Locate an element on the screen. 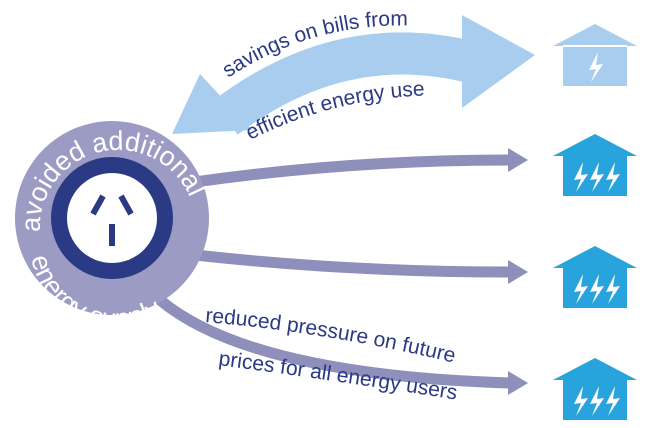 This screenshot has height=428, width=646. houses is located at coordinates (595, 277).